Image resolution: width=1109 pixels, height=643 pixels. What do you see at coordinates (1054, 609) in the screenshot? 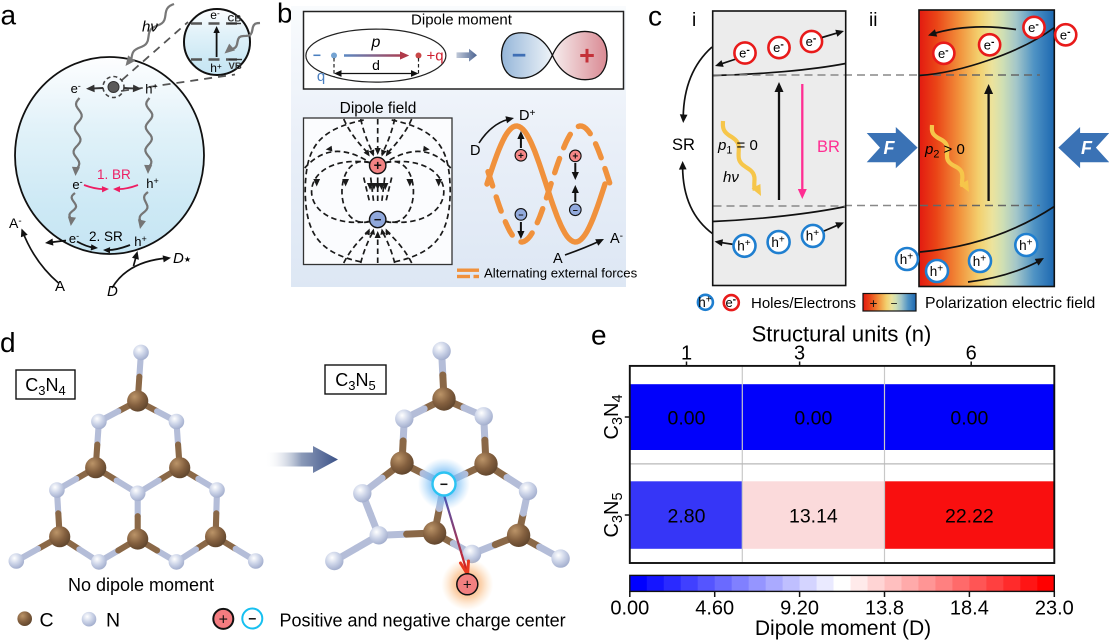
I see `svg-text: 23.0` at bounding box center [1054, 609].